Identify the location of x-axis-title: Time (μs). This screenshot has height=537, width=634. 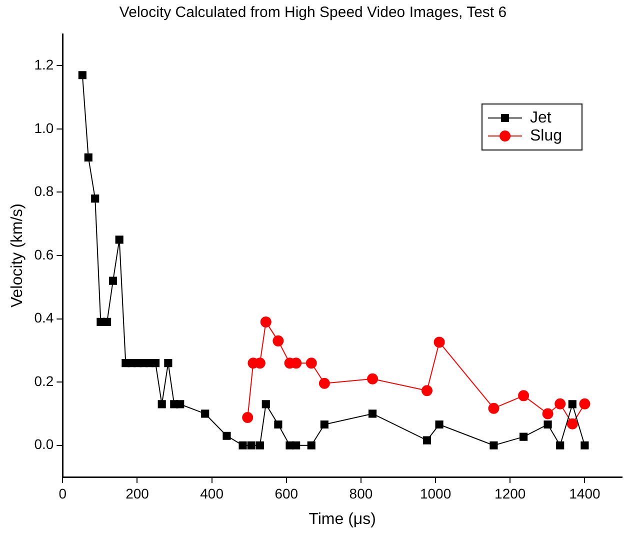
(342, 519).